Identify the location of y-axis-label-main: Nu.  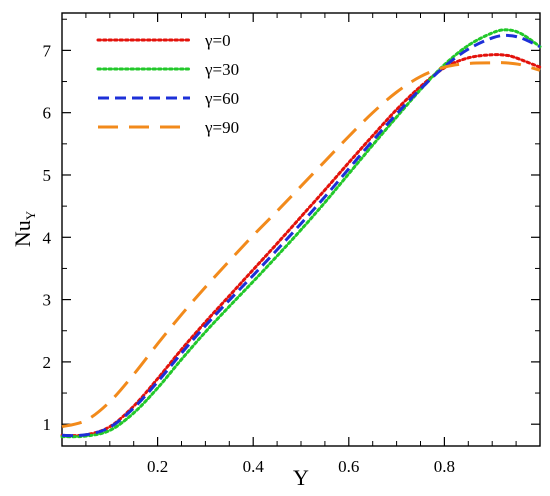
(22, 233).